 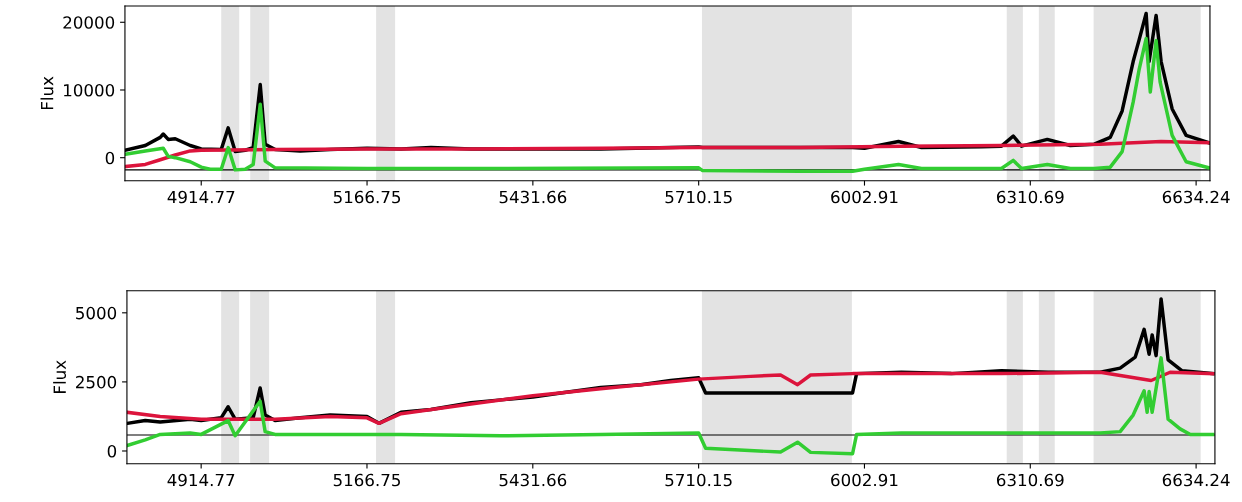 I want to click on y-tick-label: 2500, so click(x=96, y=382).